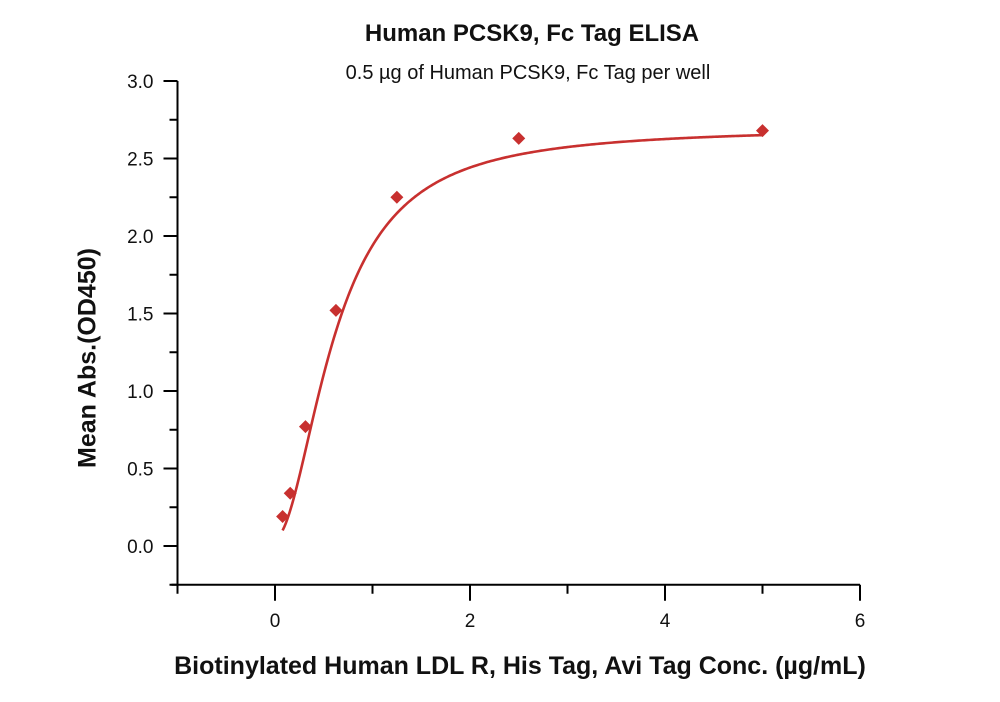 Image resolution: width=1000 pixels, height=702 pixels. Describe the element at coordinates (665, 621) in the screenshot. I see `x-tick-label: 4` at that location.